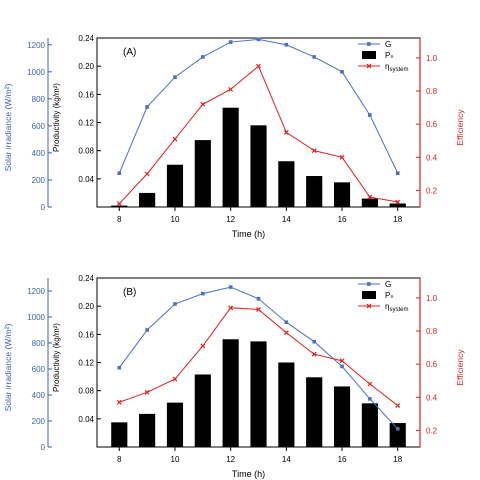 This screenshot has width=480, height=480. I want to click on panel-label: (B), so click(129, 292).